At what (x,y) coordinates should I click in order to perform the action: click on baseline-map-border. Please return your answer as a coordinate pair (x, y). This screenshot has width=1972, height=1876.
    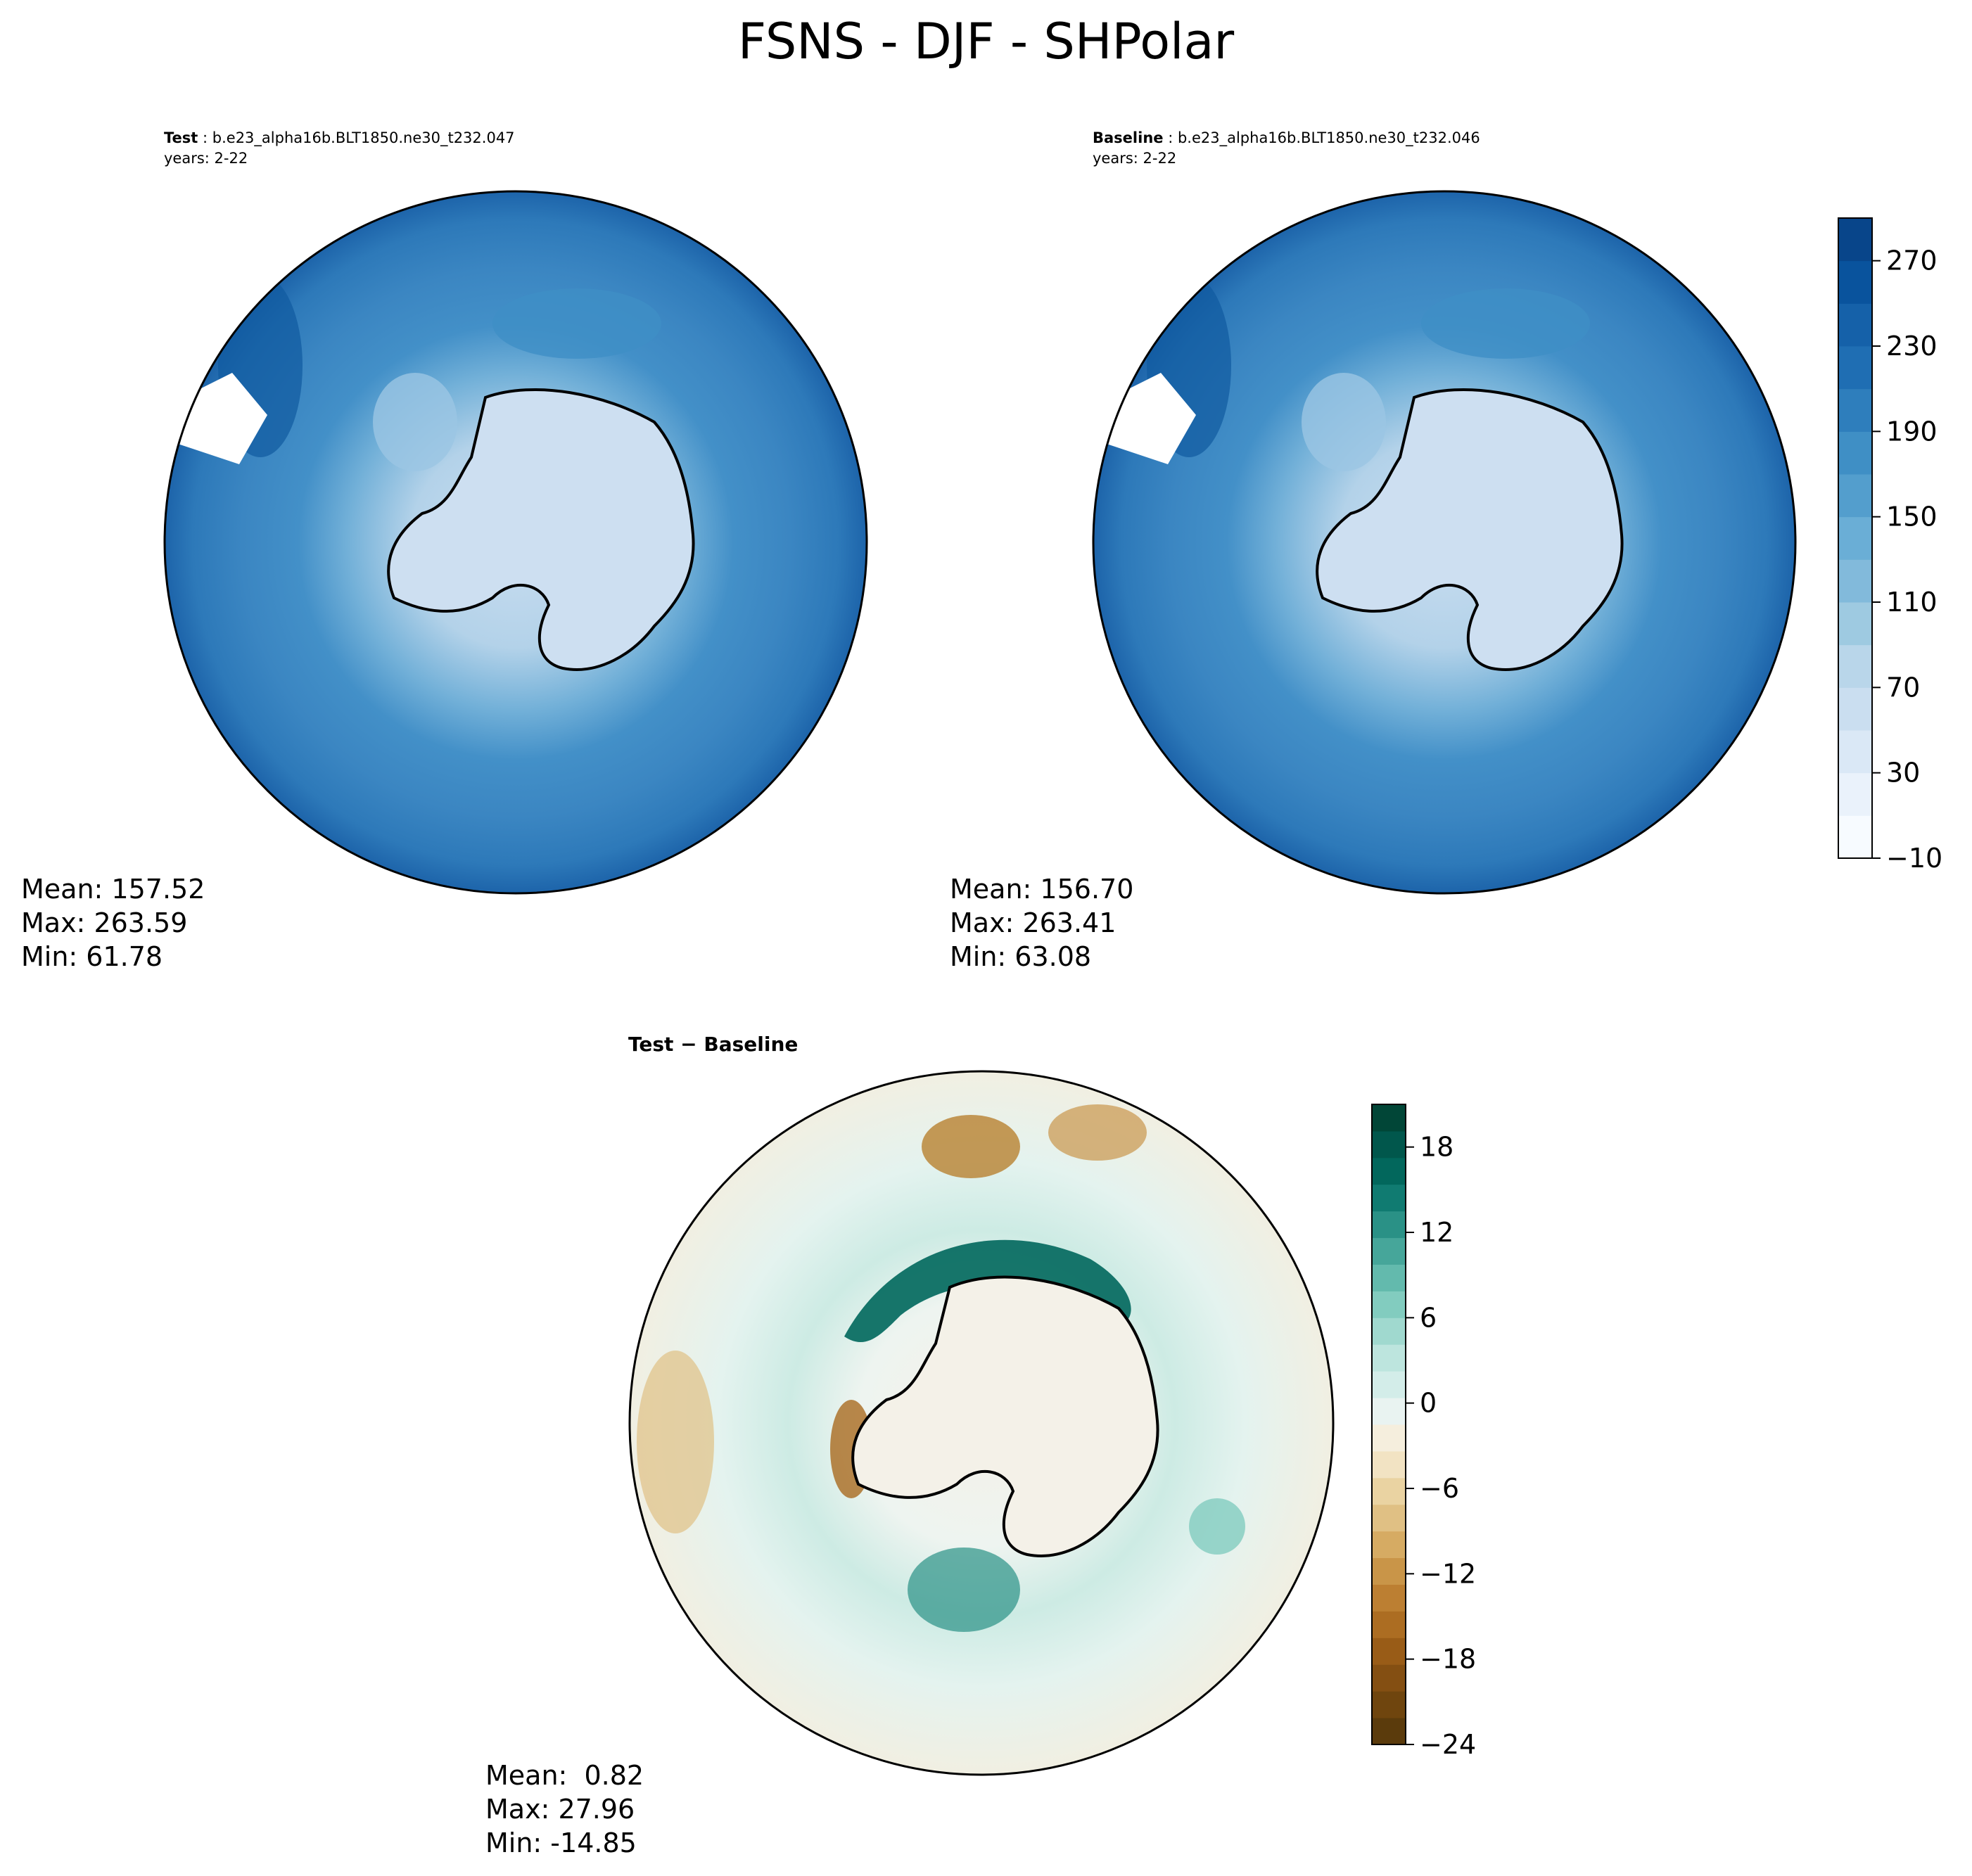
    Looking at the image, I should click on (1444, 542).